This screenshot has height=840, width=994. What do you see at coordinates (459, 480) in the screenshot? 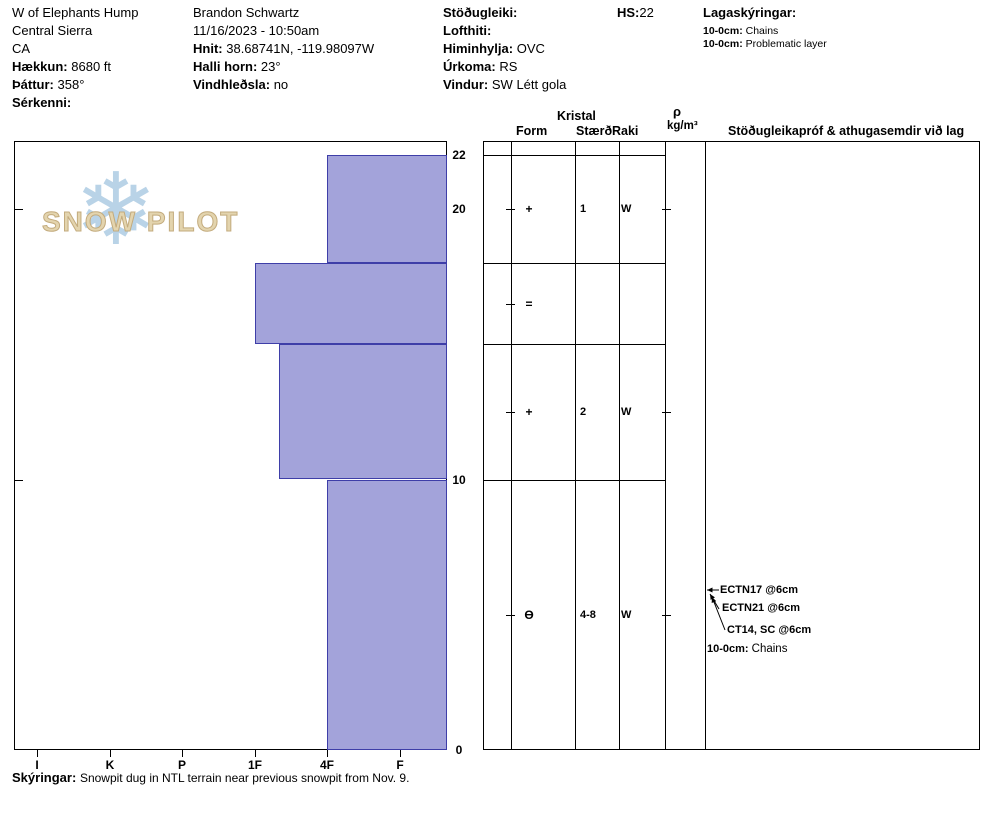
I see `depth-tick-label: 10` at bounding box center [459, 480].